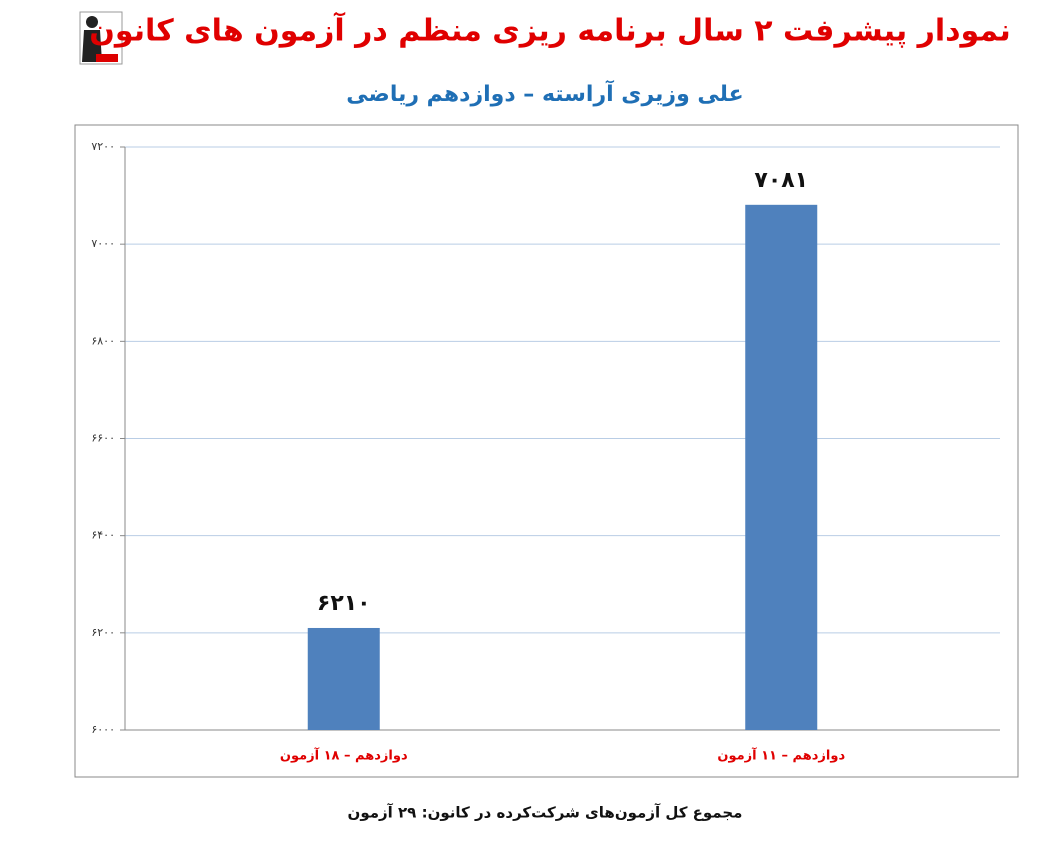 The image size is (1041, 841). What do you see at coordinates (101, 38) in the screenshot?
I see `logo` at bounding box center [101, 38].